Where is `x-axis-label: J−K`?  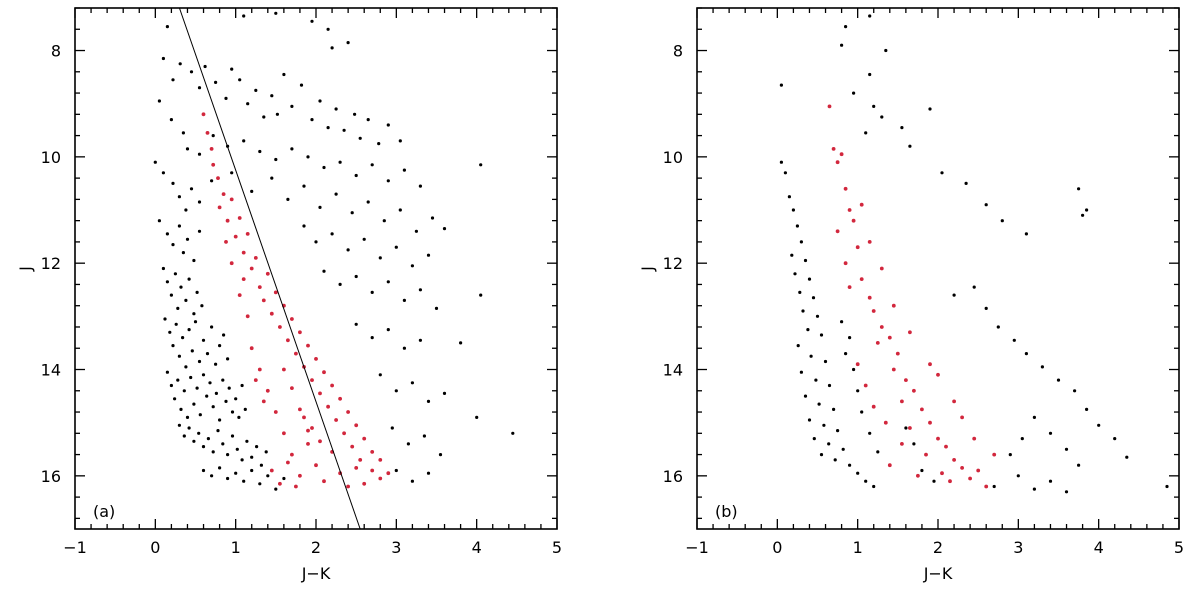 x-axis-label: J−K is located at coordinates (938, 573).